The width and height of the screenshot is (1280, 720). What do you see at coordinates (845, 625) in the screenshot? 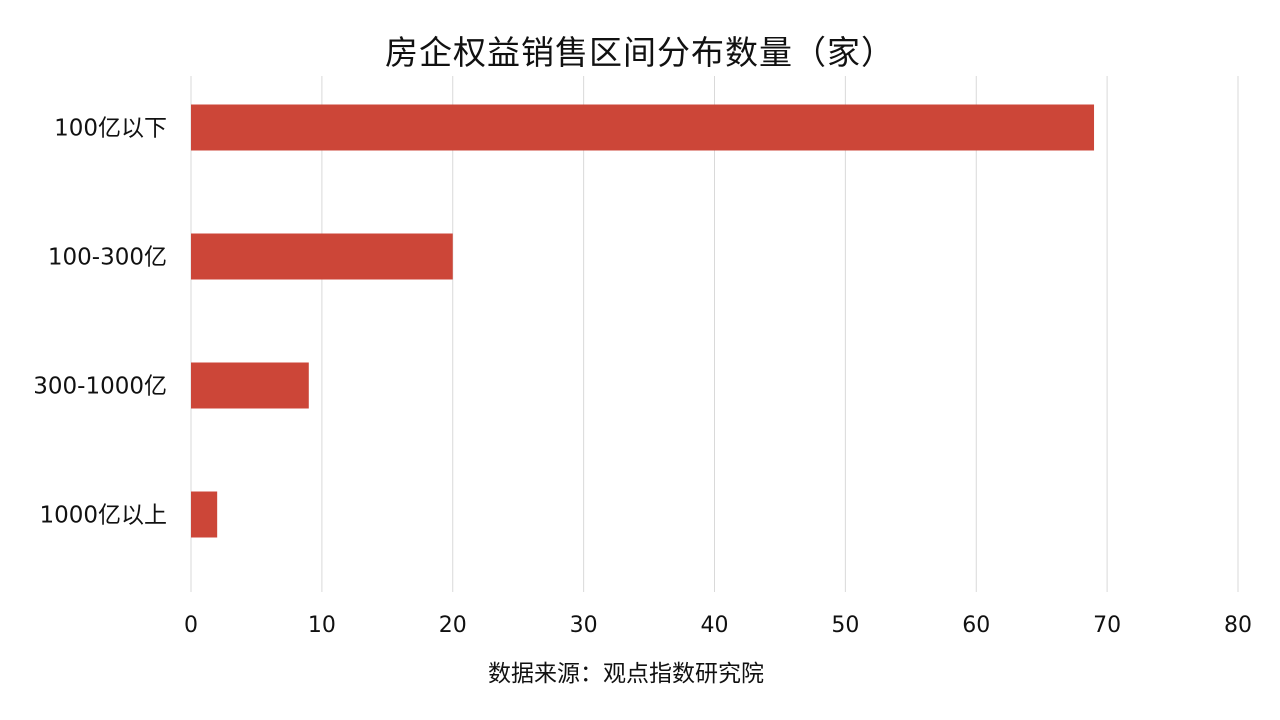
I see `x-tick-label: 50` at bounding box center [845, 625].